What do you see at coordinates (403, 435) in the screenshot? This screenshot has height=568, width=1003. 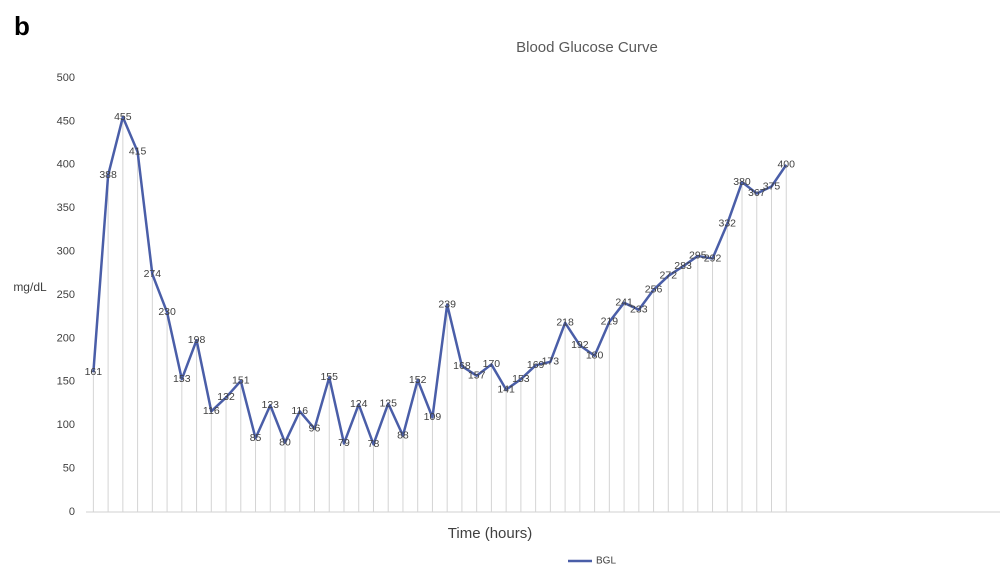 I see `data-label: 88` at bounding box center [403, 435].